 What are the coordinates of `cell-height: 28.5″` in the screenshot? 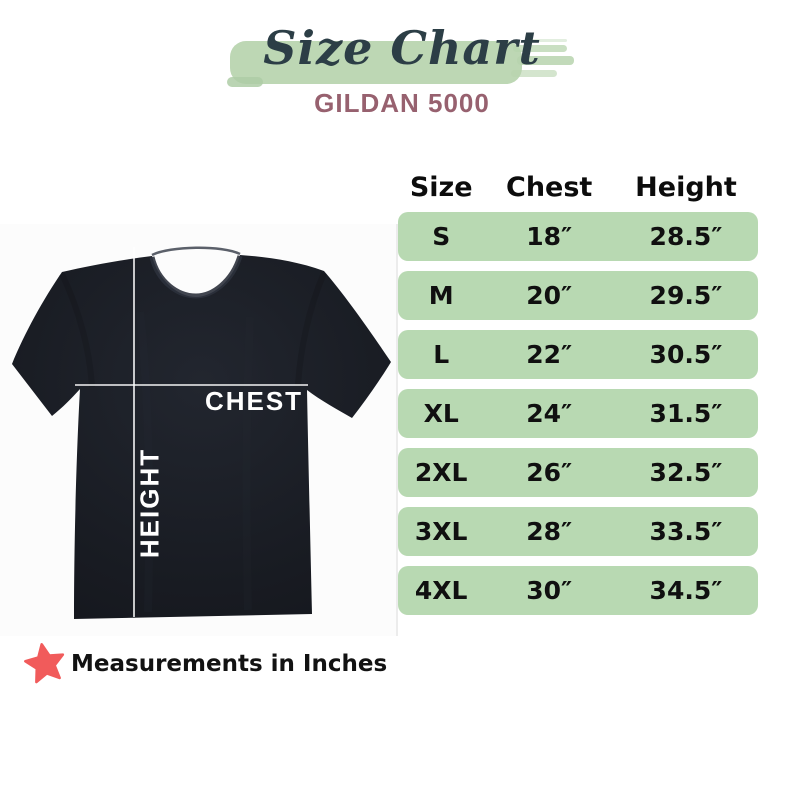 It's located at (686, 236).